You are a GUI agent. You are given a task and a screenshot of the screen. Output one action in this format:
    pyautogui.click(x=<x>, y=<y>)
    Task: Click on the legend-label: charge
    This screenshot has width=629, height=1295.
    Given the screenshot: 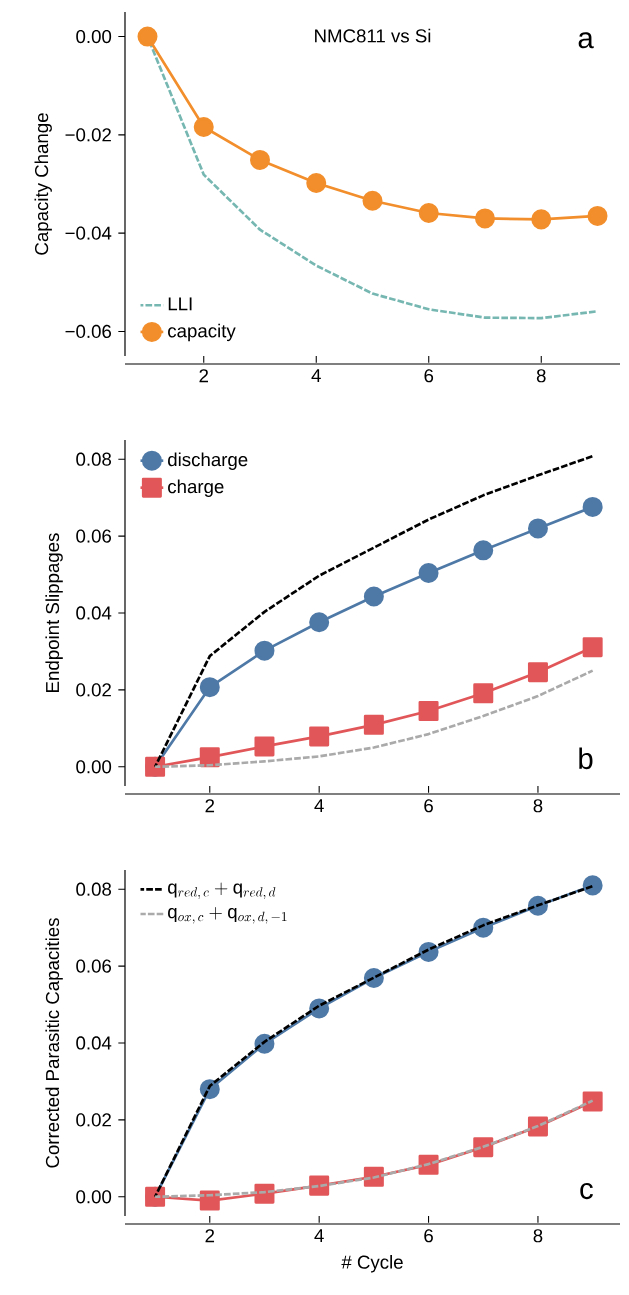 What is the action you would take?
    pyautogui.click(x=196, y=488)
    